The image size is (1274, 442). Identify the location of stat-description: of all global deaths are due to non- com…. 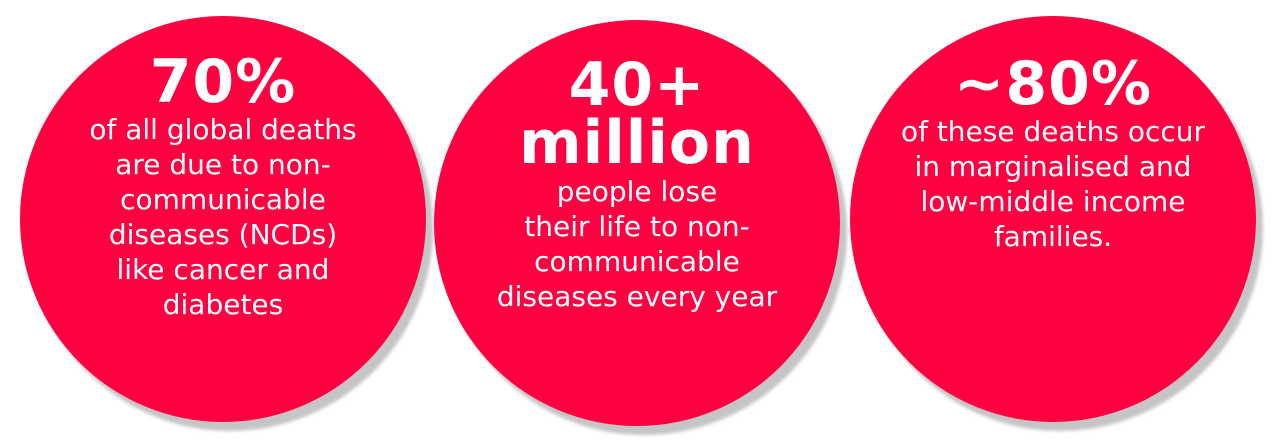
(223, 217).